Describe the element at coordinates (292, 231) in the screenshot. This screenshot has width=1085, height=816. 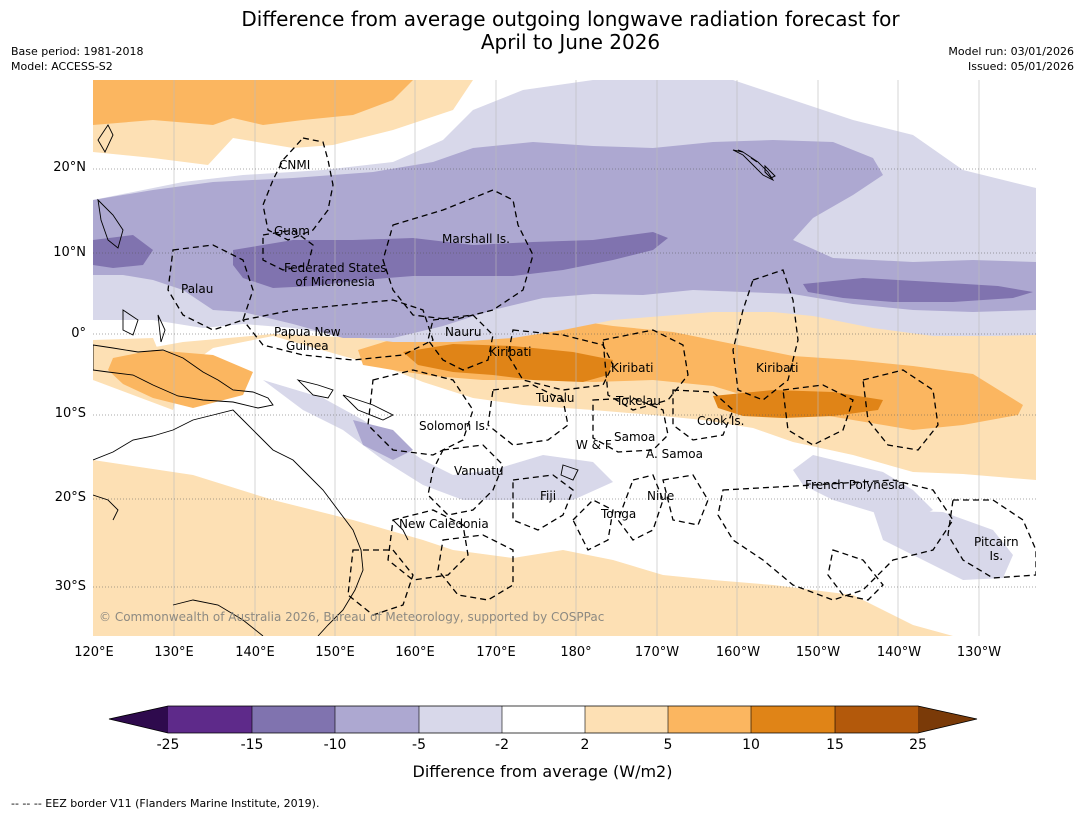
I see `place-guam: Guam` at that location.